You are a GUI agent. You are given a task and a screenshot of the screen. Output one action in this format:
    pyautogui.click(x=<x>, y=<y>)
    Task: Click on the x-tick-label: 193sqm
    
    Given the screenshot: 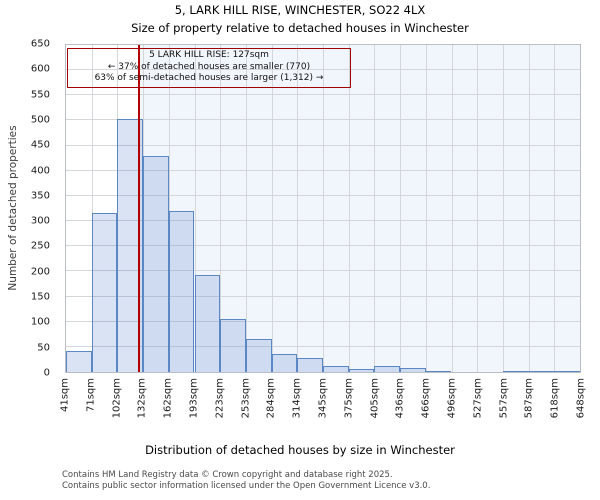 What is the action you would take?
    pyautogui.click(x=194, y=398)
    